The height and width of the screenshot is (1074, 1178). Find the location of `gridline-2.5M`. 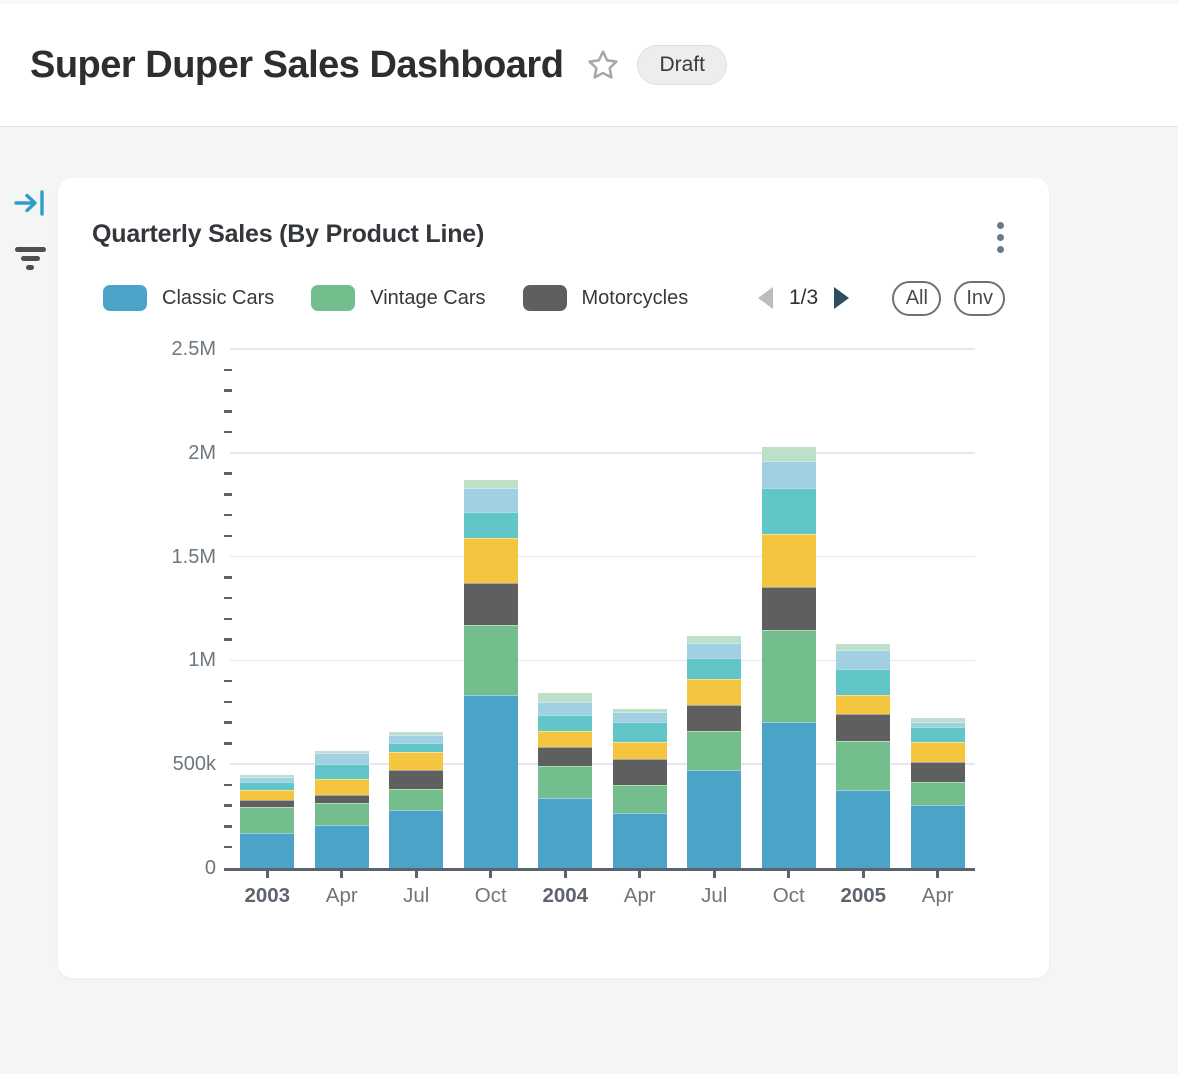

gridline-2.5M is located at coordinates (602, 349).